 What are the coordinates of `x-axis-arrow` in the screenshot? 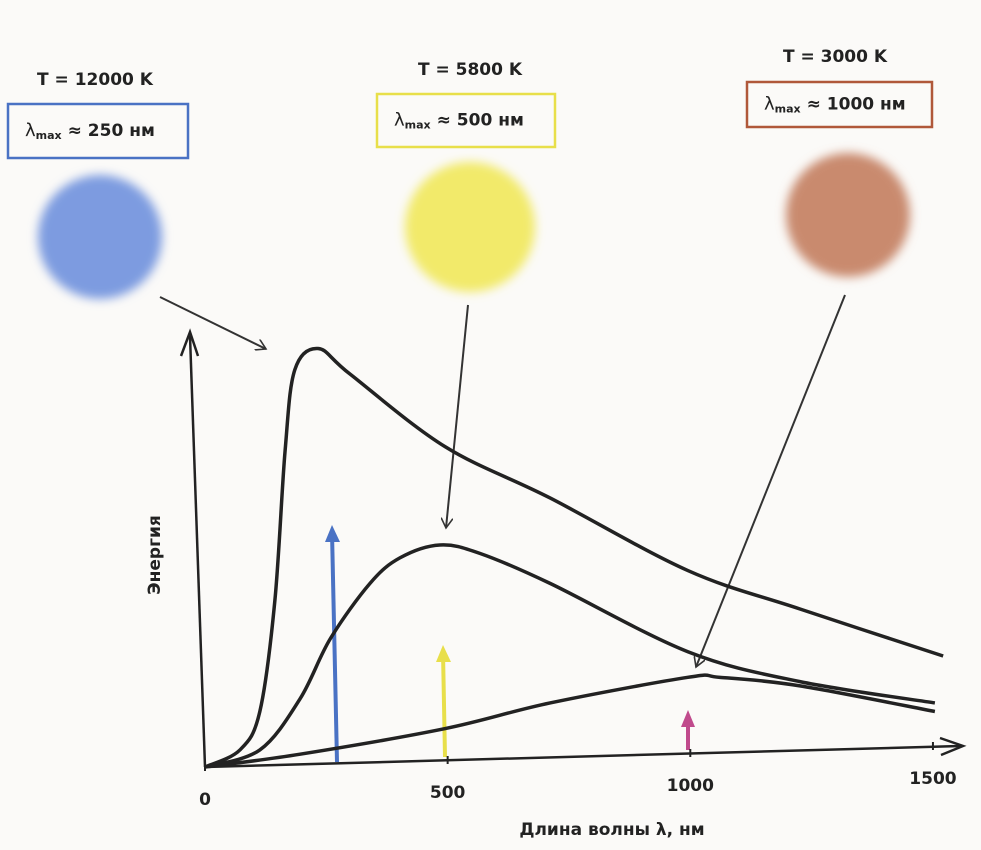 It's located at (953, 746).